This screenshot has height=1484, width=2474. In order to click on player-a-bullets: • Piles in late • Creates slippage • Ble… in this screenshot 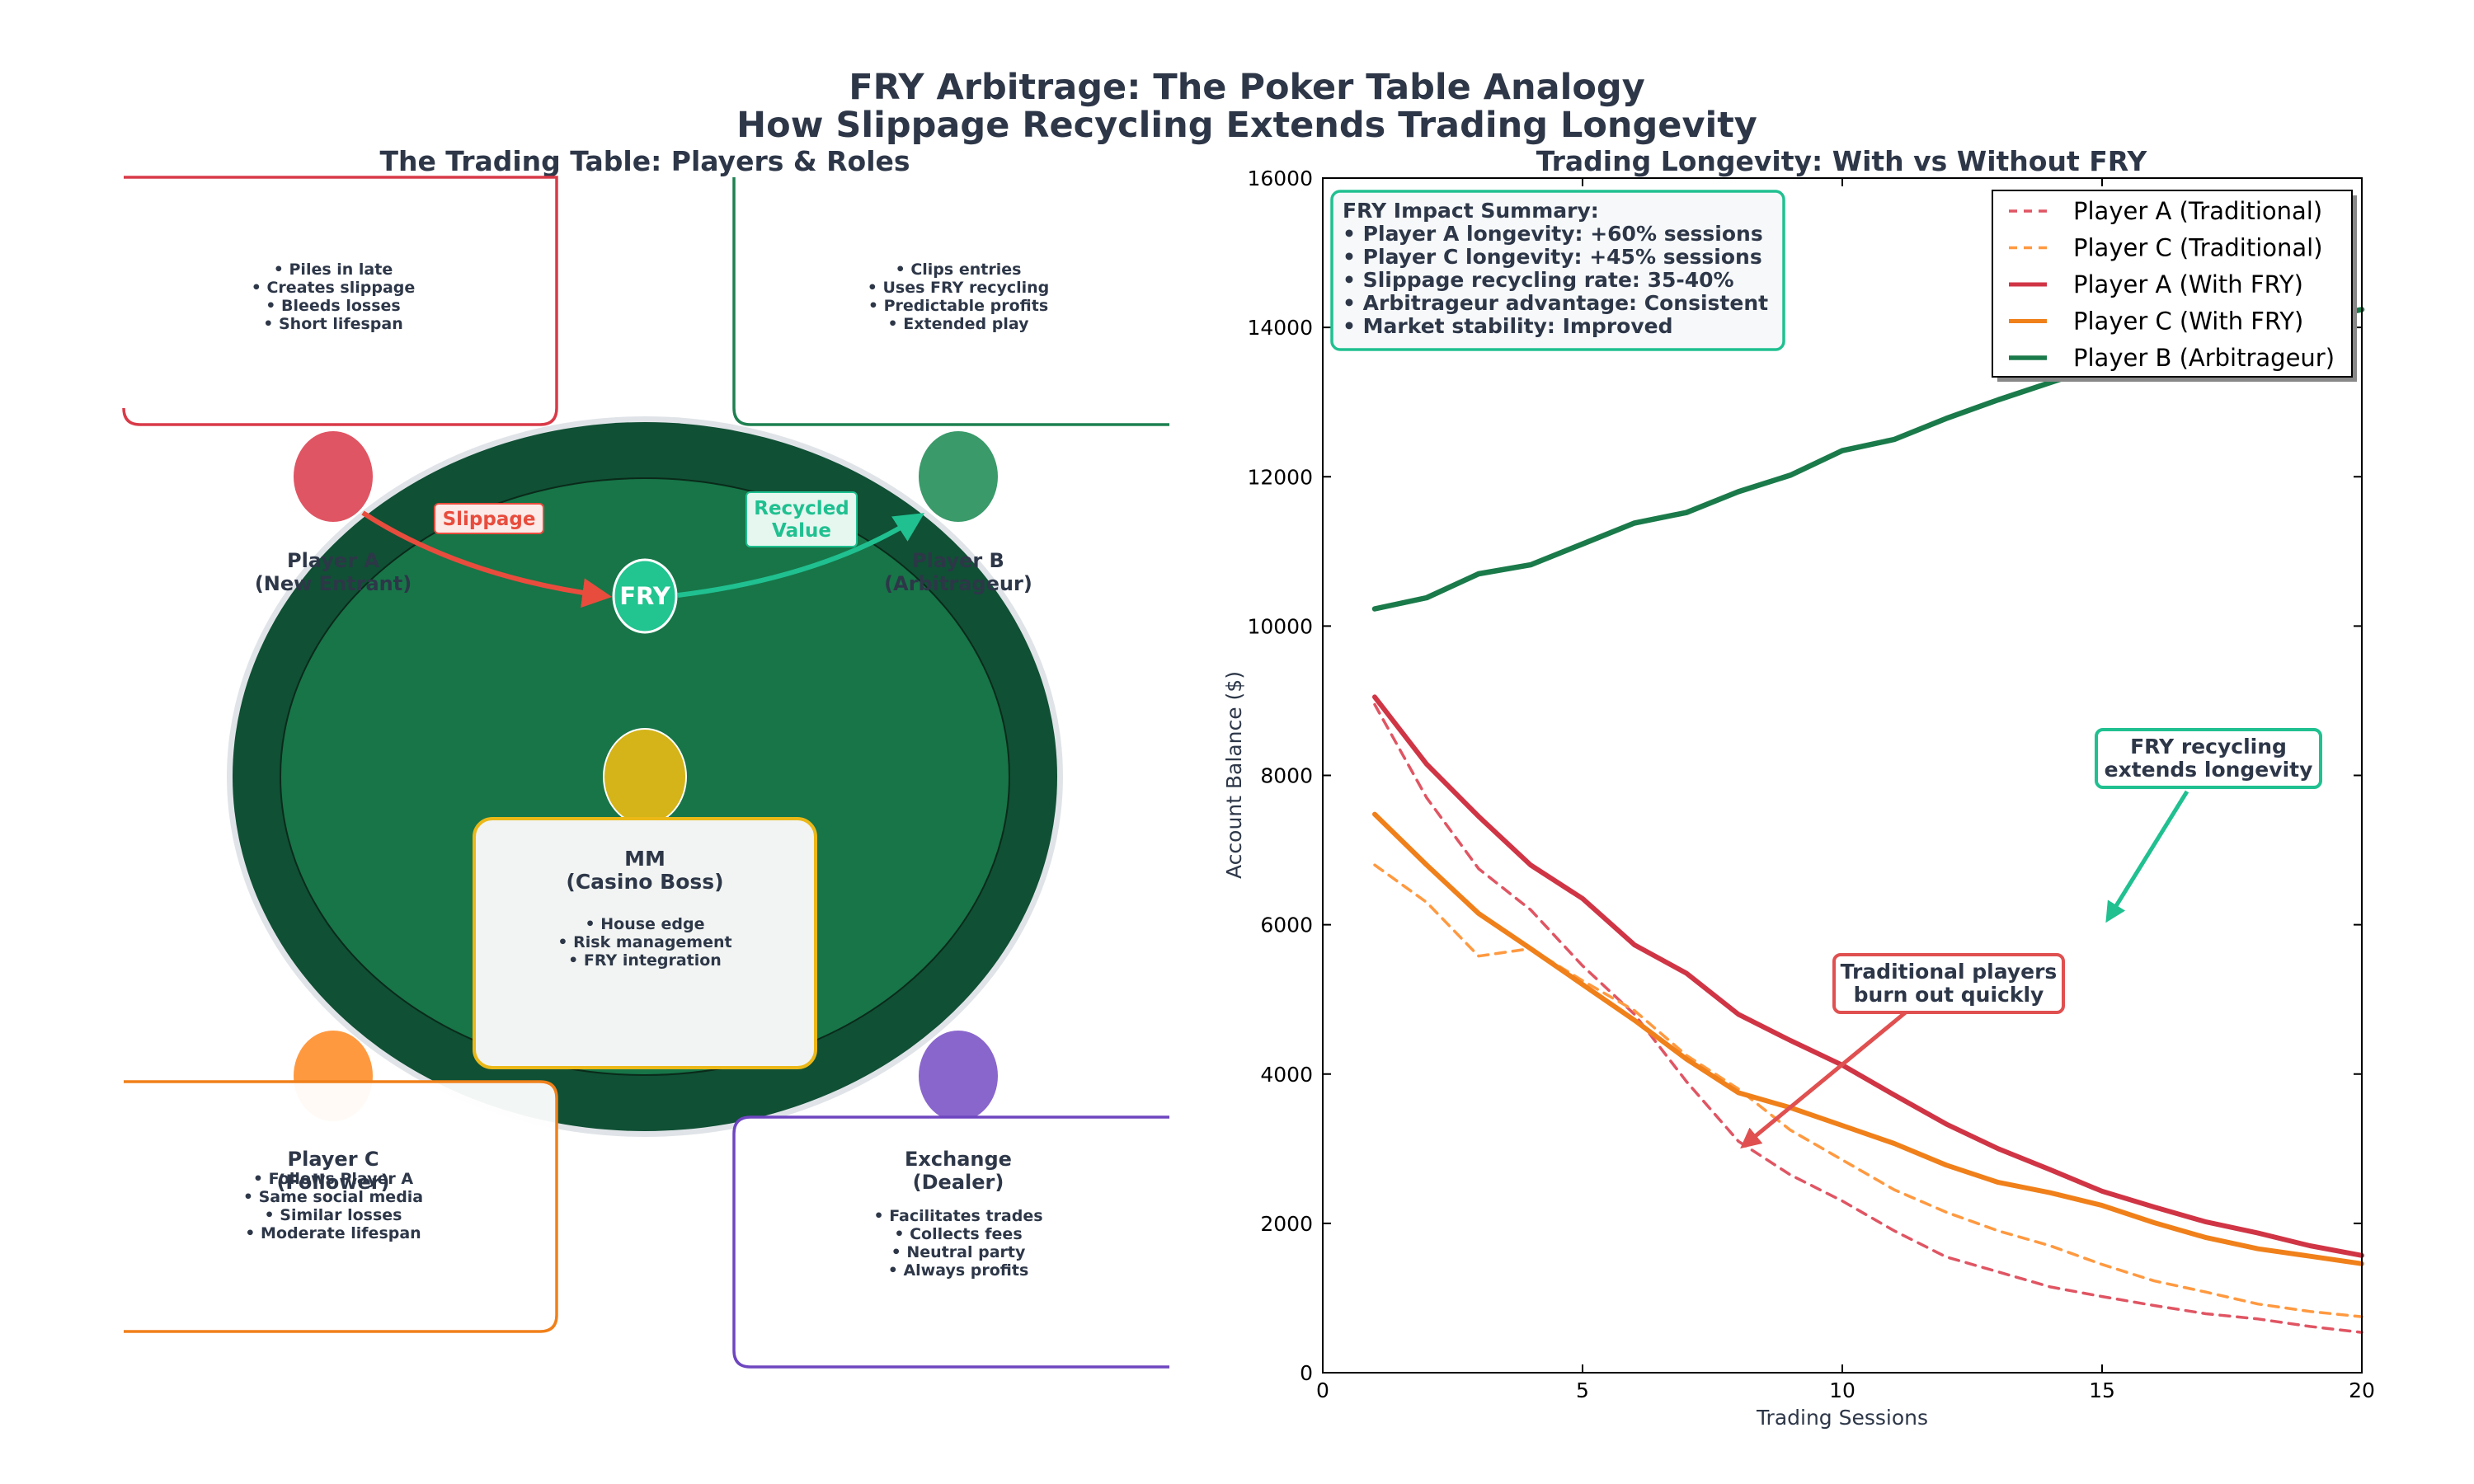, I will do `click(334, 297)`.